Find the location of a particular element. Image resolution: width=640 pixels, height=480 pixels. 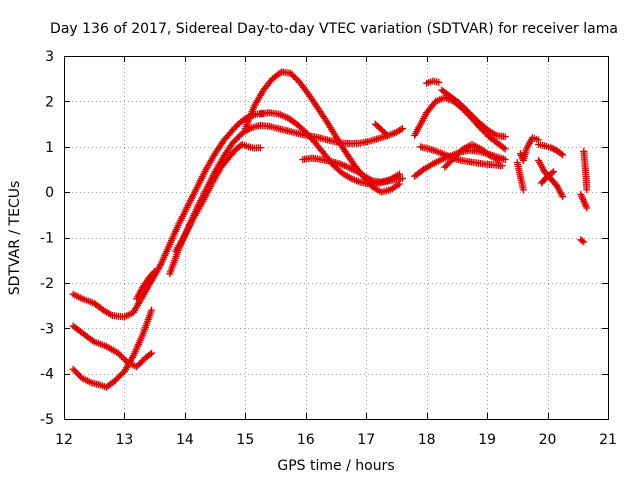

x-tick-label: 20 is located at coordinates (548, 440).